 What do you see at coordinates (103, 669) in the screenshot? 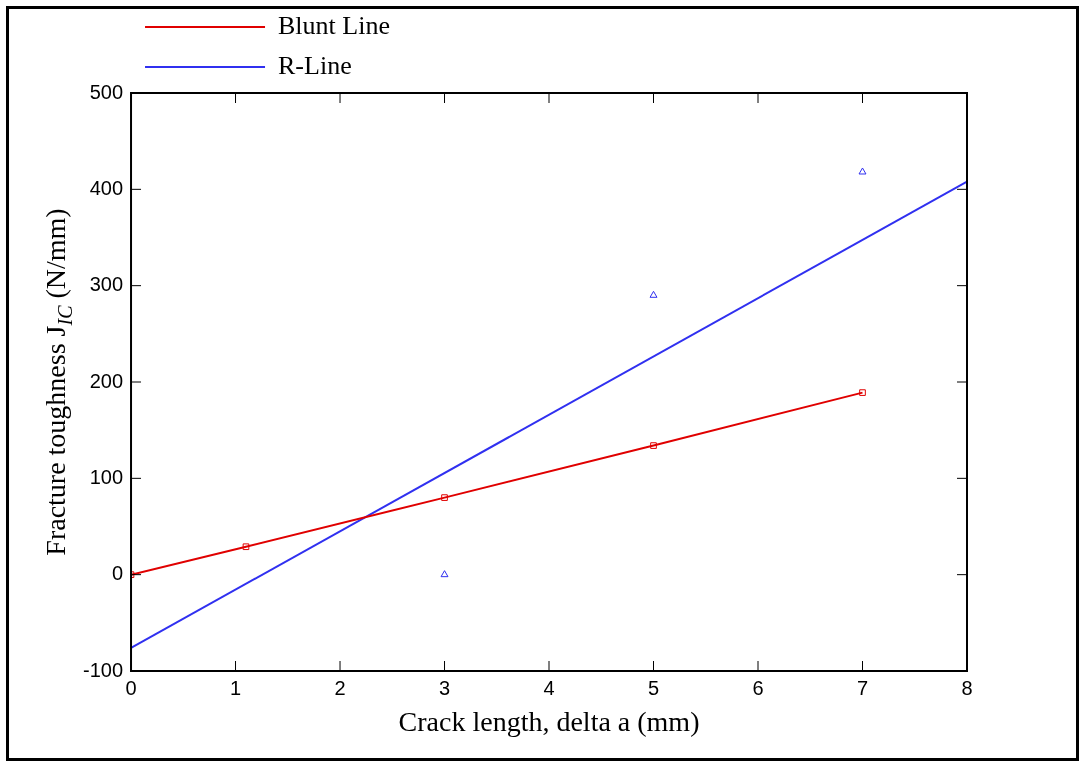
I see `y-tick-label: -100` at bounding box center [103, 669].